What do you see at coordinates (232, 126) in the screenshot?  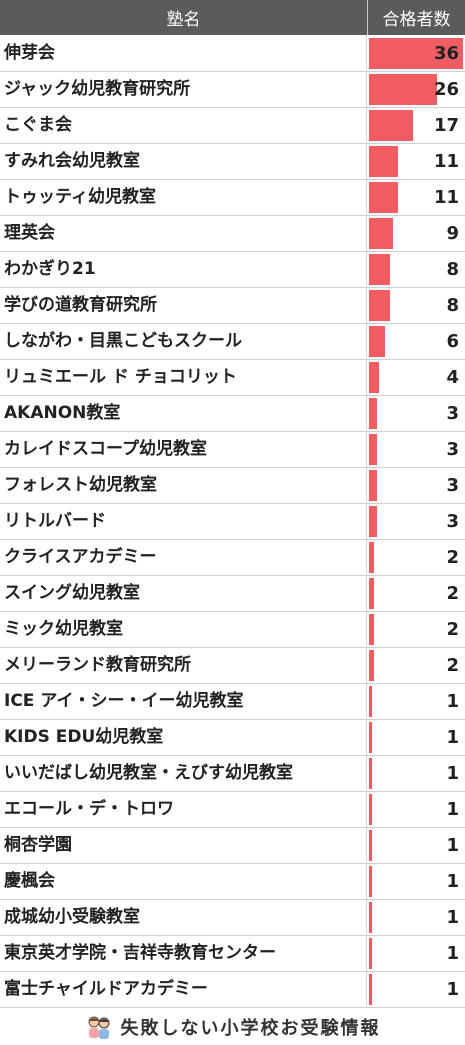 I see `table-row: こぐま会 17` at bounding box center [232, 126].